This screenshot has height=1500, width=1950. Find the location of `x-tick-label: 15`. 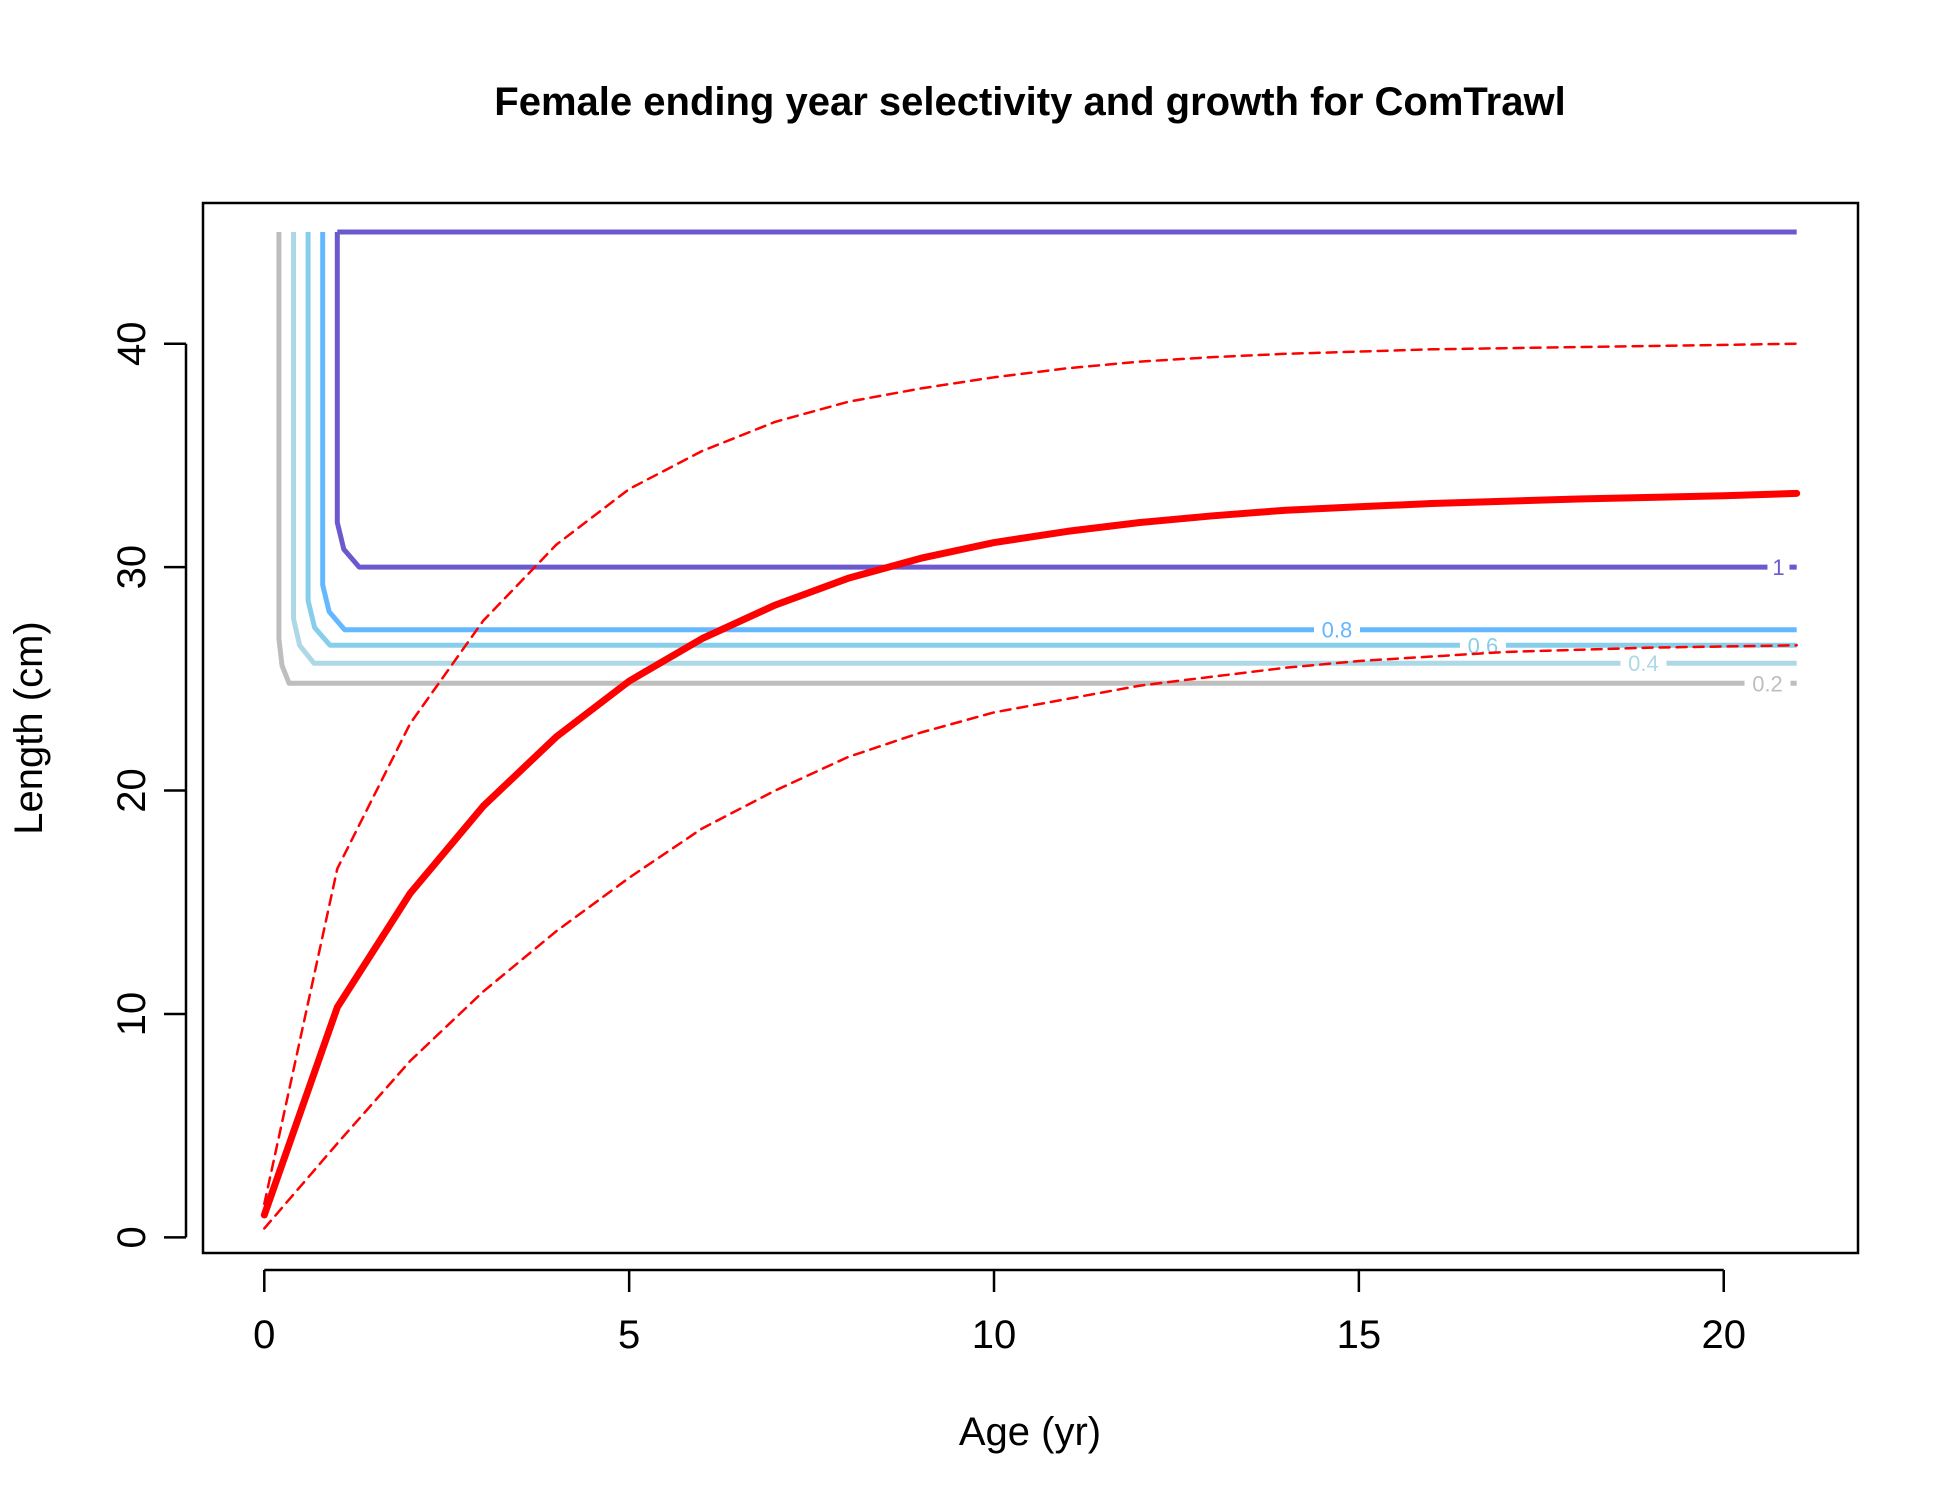

x-tick-label: 15 is located at coordinates (1359, 1335).